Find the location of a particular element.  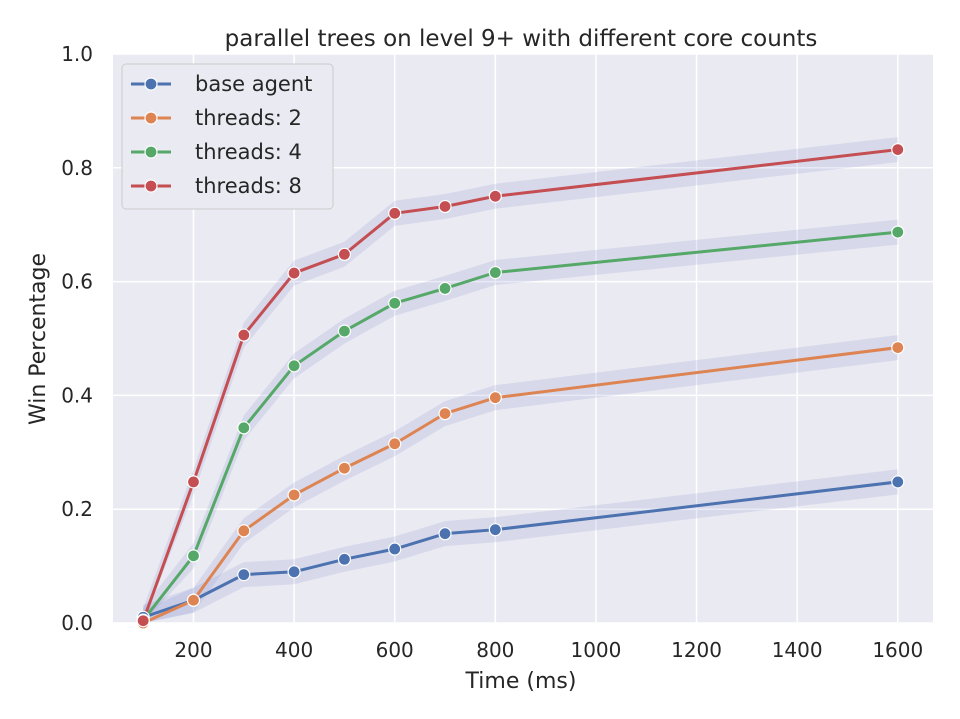

x-tick-label: 600 is located at coordinates (395, 650).